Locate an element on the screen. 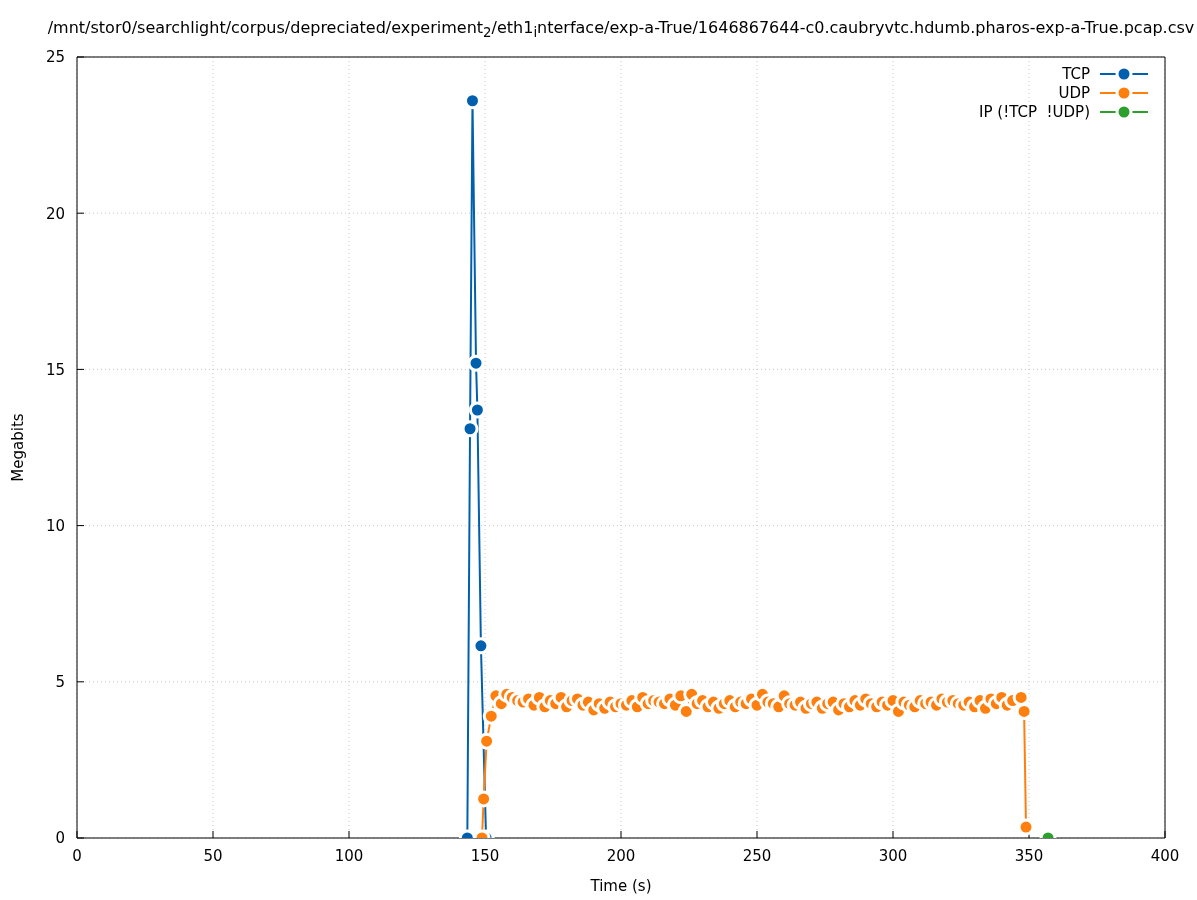 The height and width of the screenshot is (900, 1197). x-tick-label: 250 is located at coordinates (757, 855).